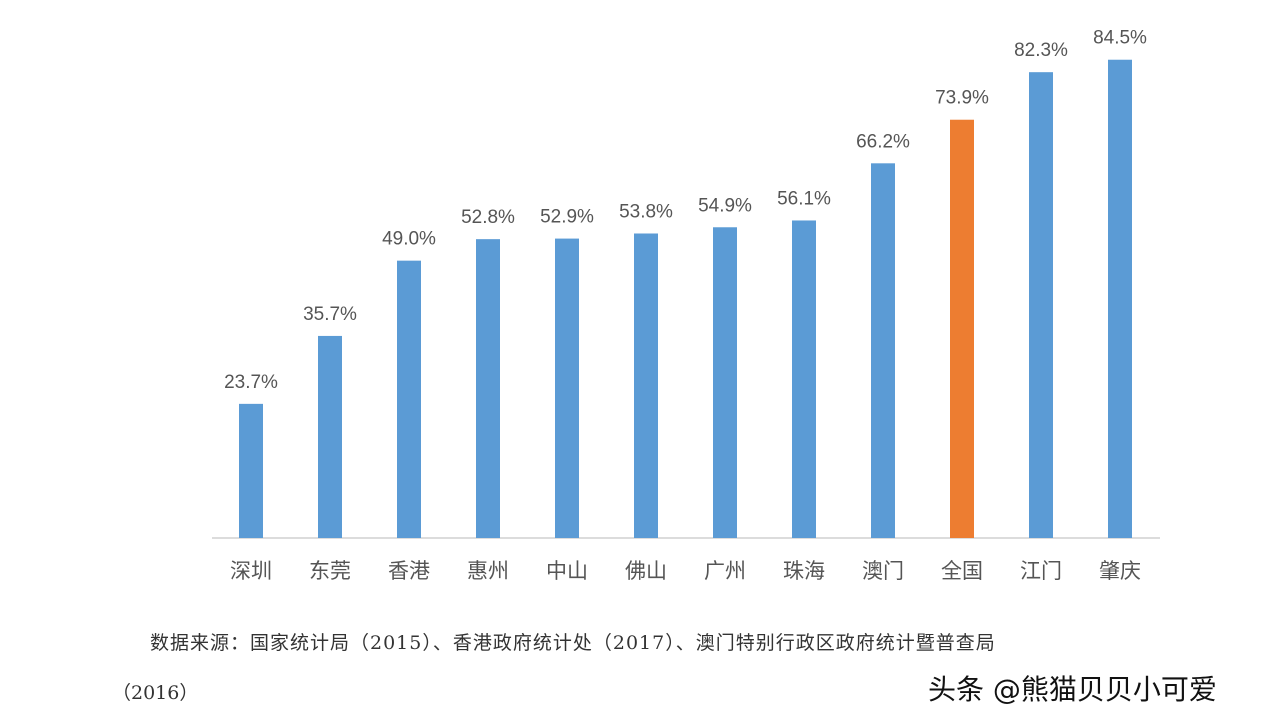  What do you see at coordinates (646, 211) in the screenshot?
I see `data-label: 53.8%` at bounding box center [646, 211].